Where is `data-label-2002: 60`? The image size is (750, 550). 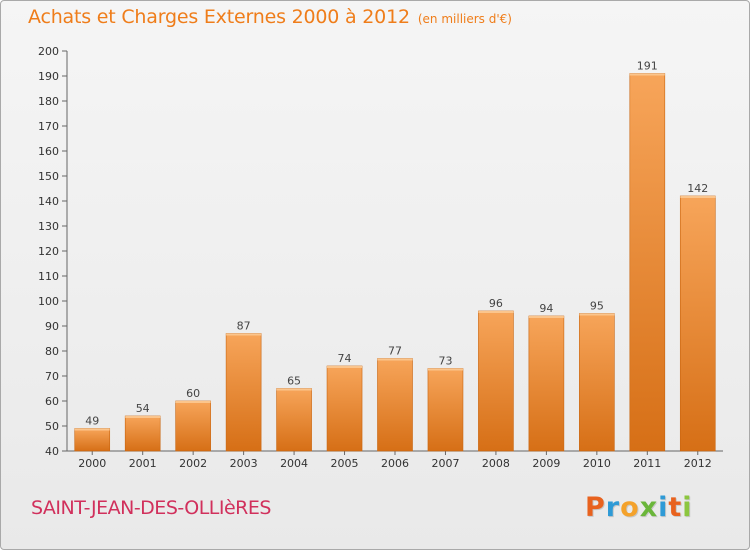
data-label-2002: 60 is located at coordinates (193, 393).